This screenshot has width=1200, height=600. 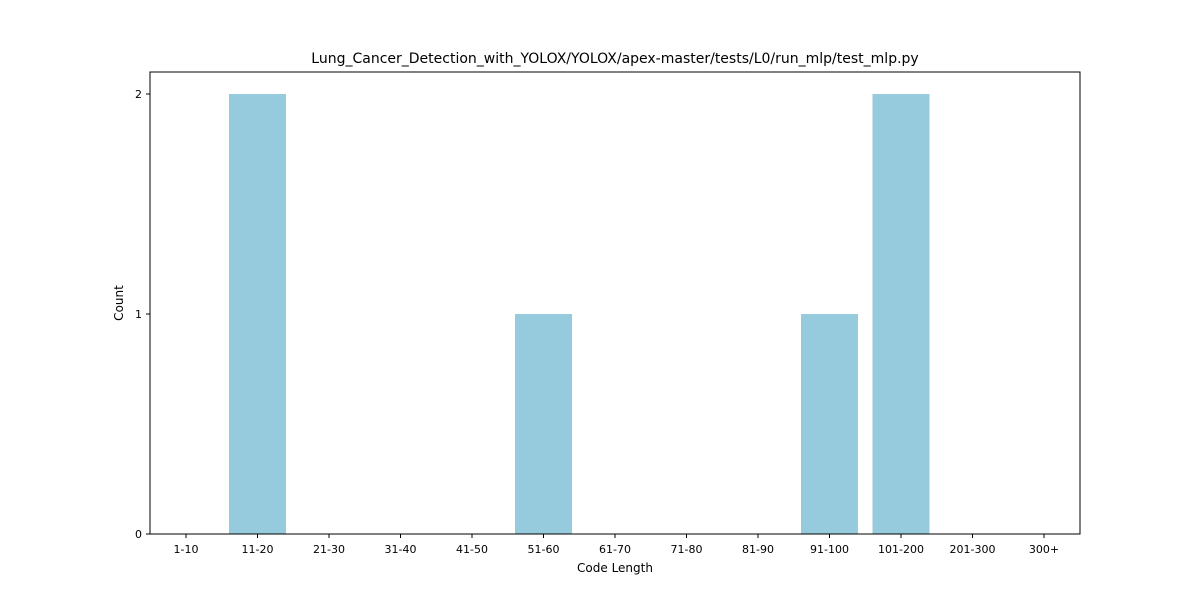 What do you see at coordinates (901, 549) in the screenshot?
I see `x-tick-label: 101-200` at bounding box center [901, 549].